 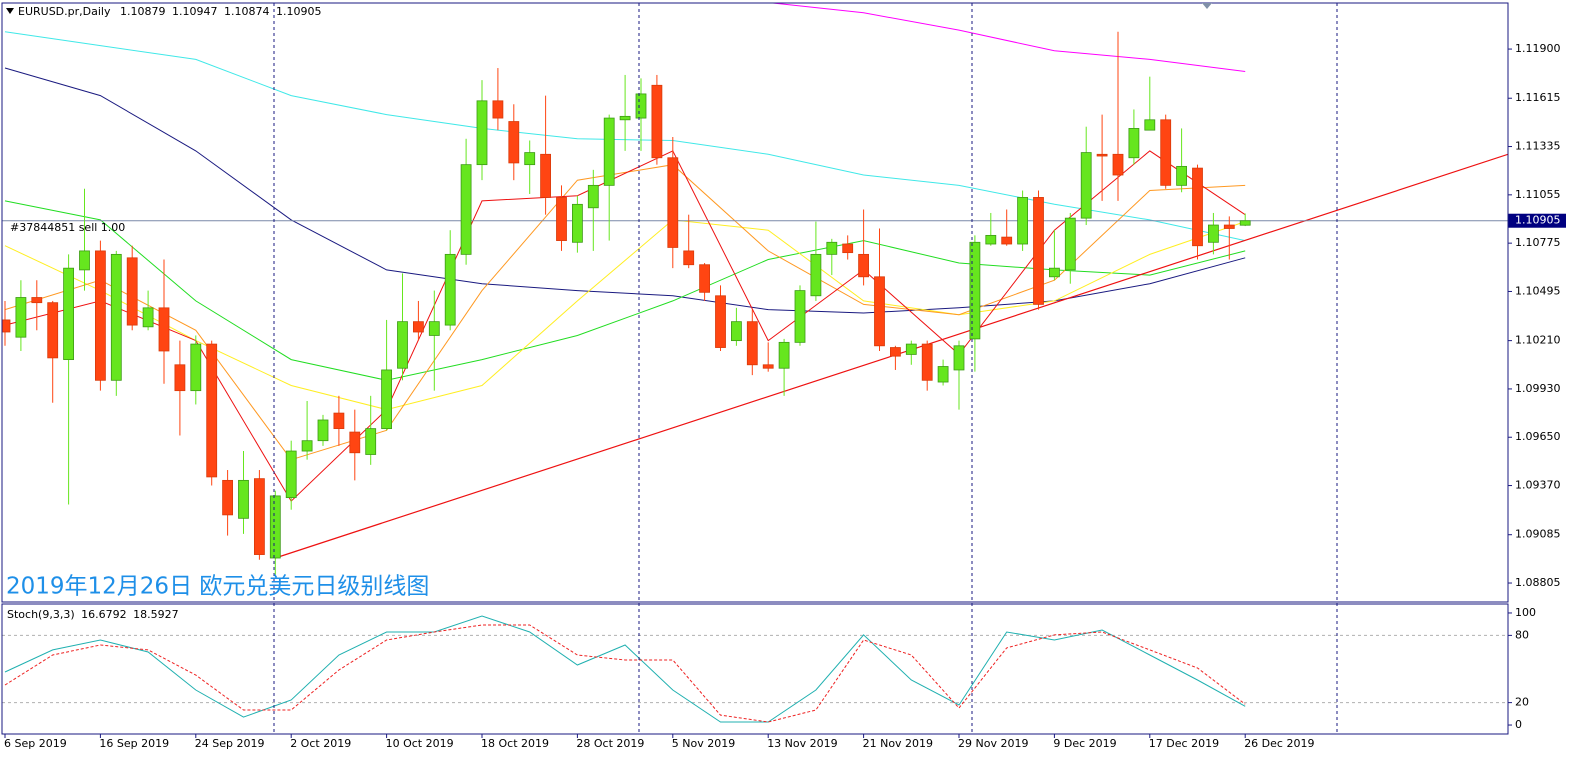 I want to click on x-tick-label: 9 Dec 2019, so click(x=1084, y=743).